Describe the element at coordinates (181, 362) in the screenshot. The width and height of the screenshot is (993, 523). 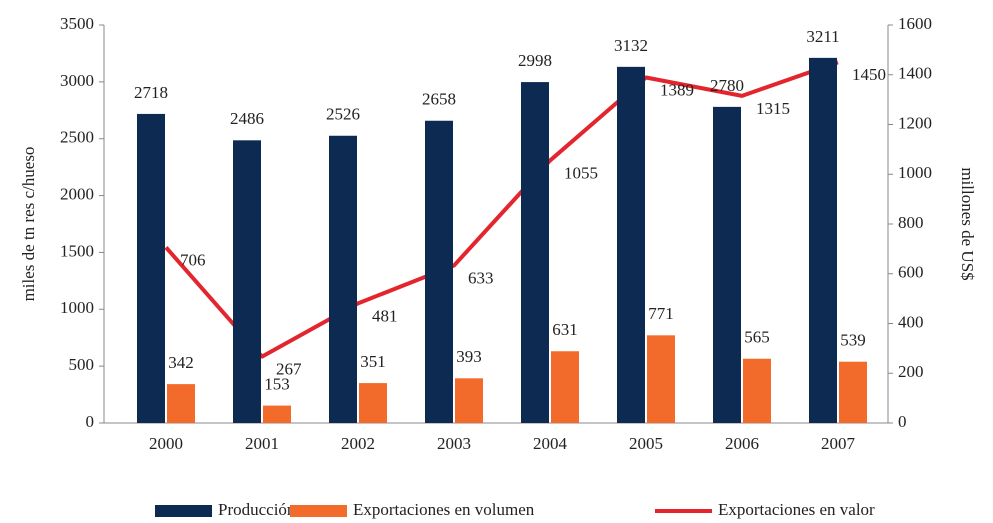
I see `data-label: 342` at that location.